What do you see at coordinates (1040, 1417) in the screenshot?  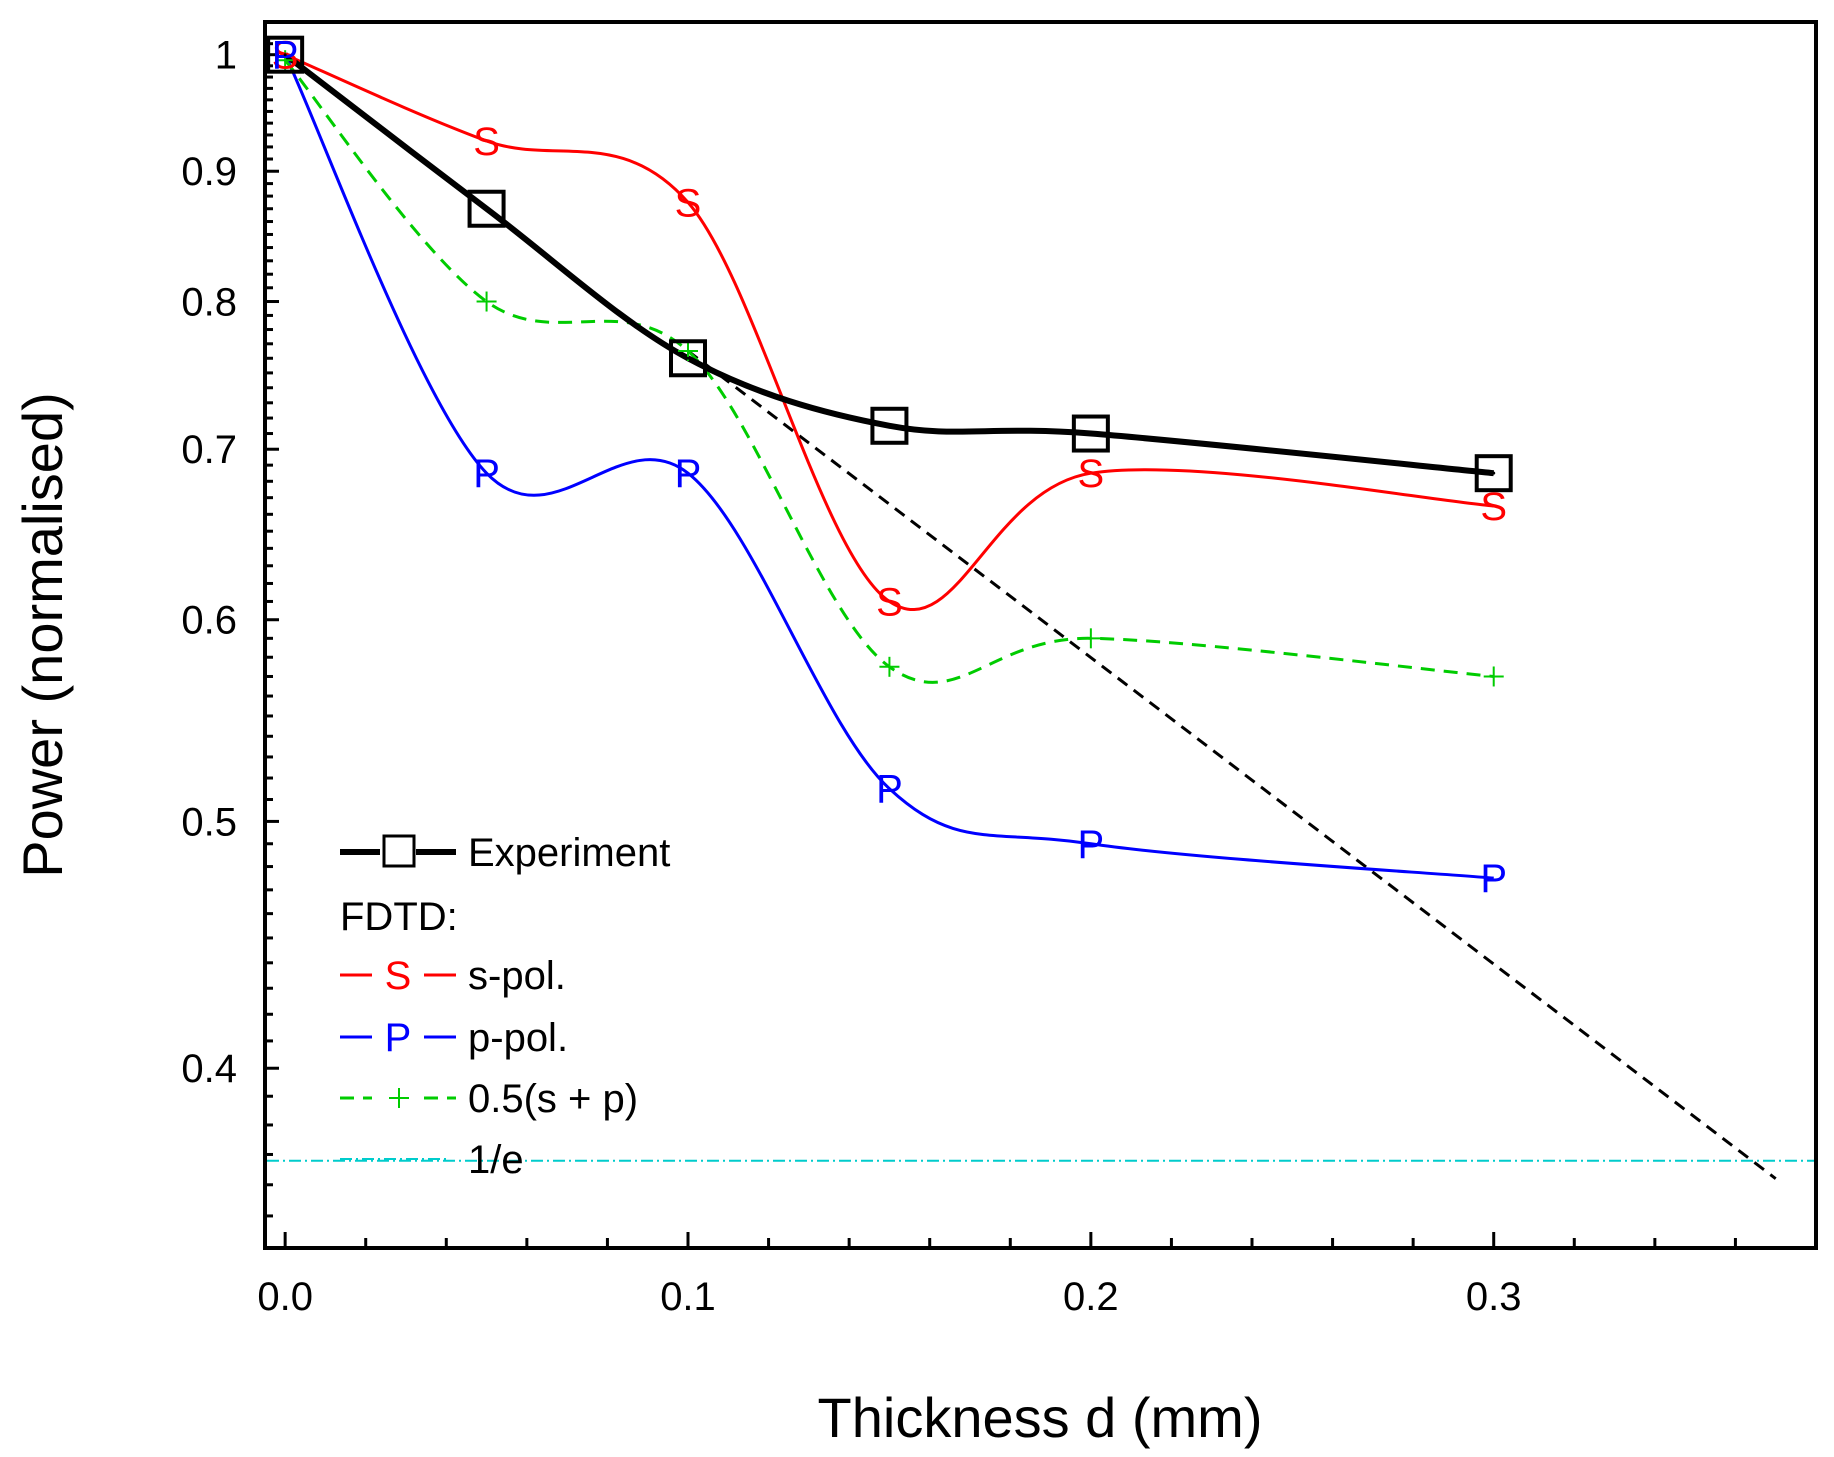 I see `x-axis-title: Thickness d (mm)` at bounding box center [1040, 1417].